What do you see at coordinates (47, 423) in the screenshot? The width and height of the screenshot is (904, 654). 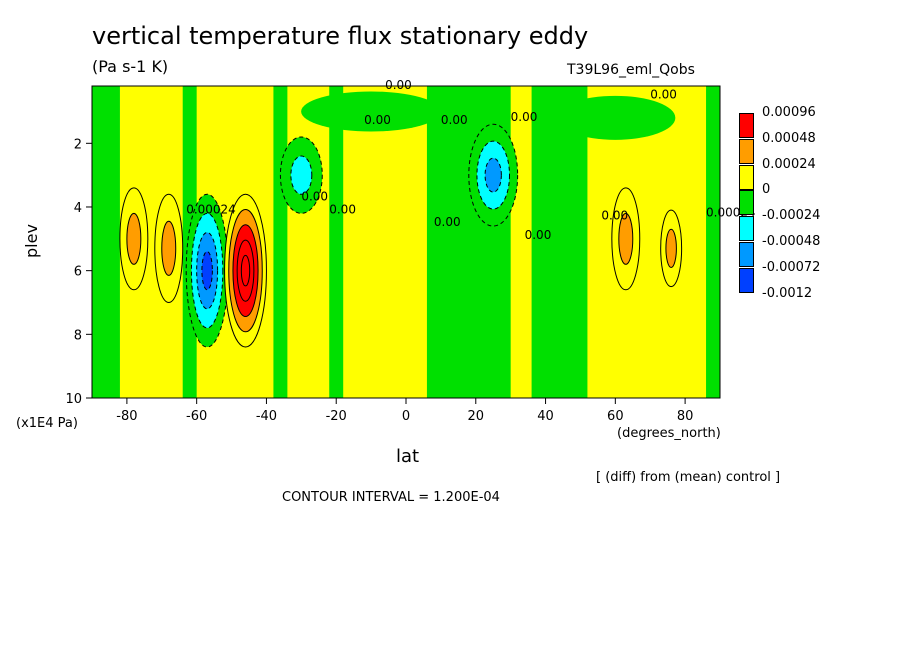 I see `y-axis-units: (x1E4 Pa)` at bounding box center [47, 423].